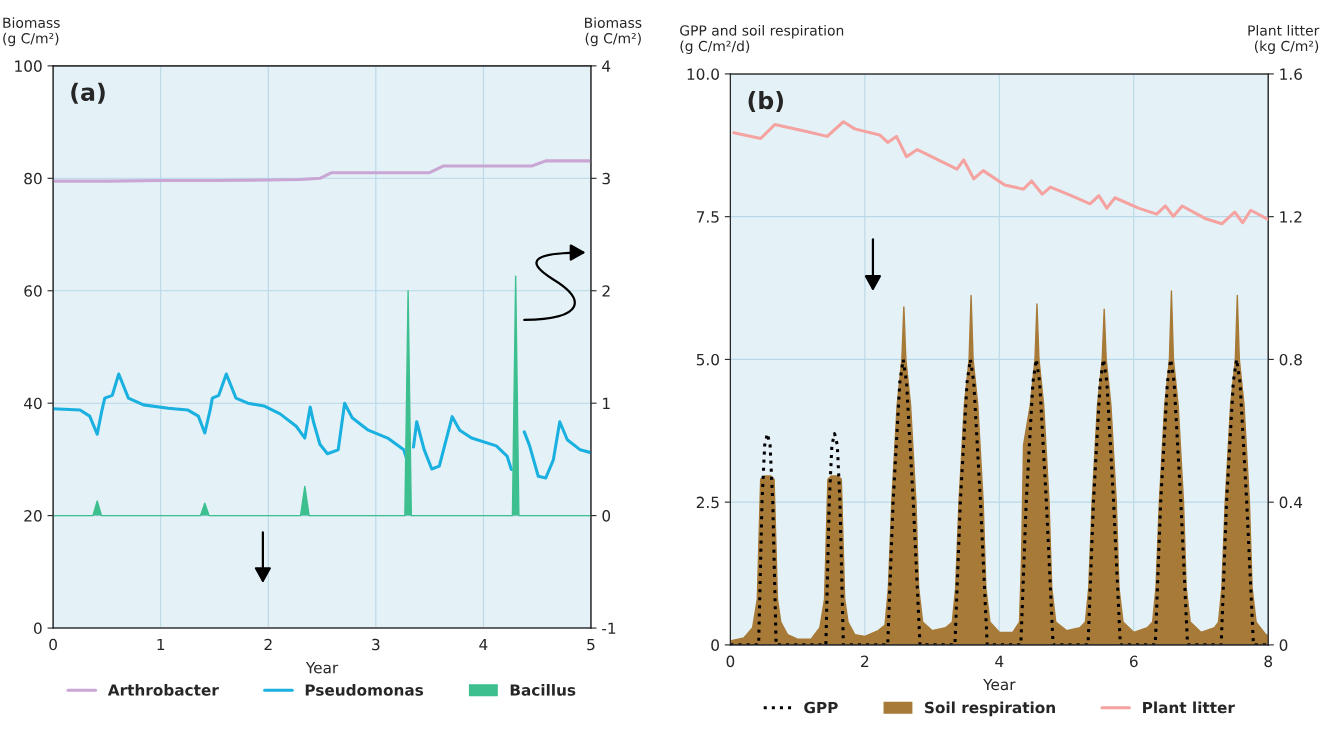  Describe the element at coordinates (33, 516) in the screenshot. I see `y-tick-label: 20` at that location.